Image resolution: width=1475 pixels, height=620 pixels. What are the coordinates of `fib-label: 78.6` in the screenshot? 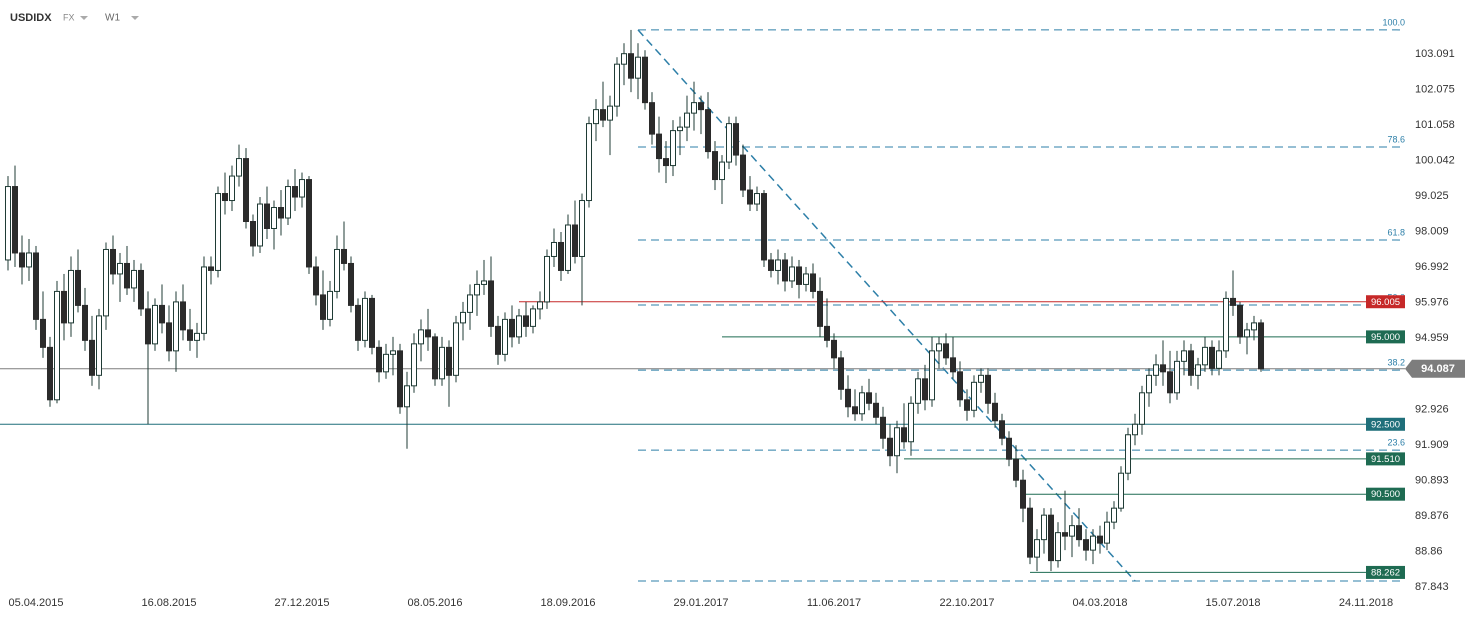 It's located at (1396, 139).